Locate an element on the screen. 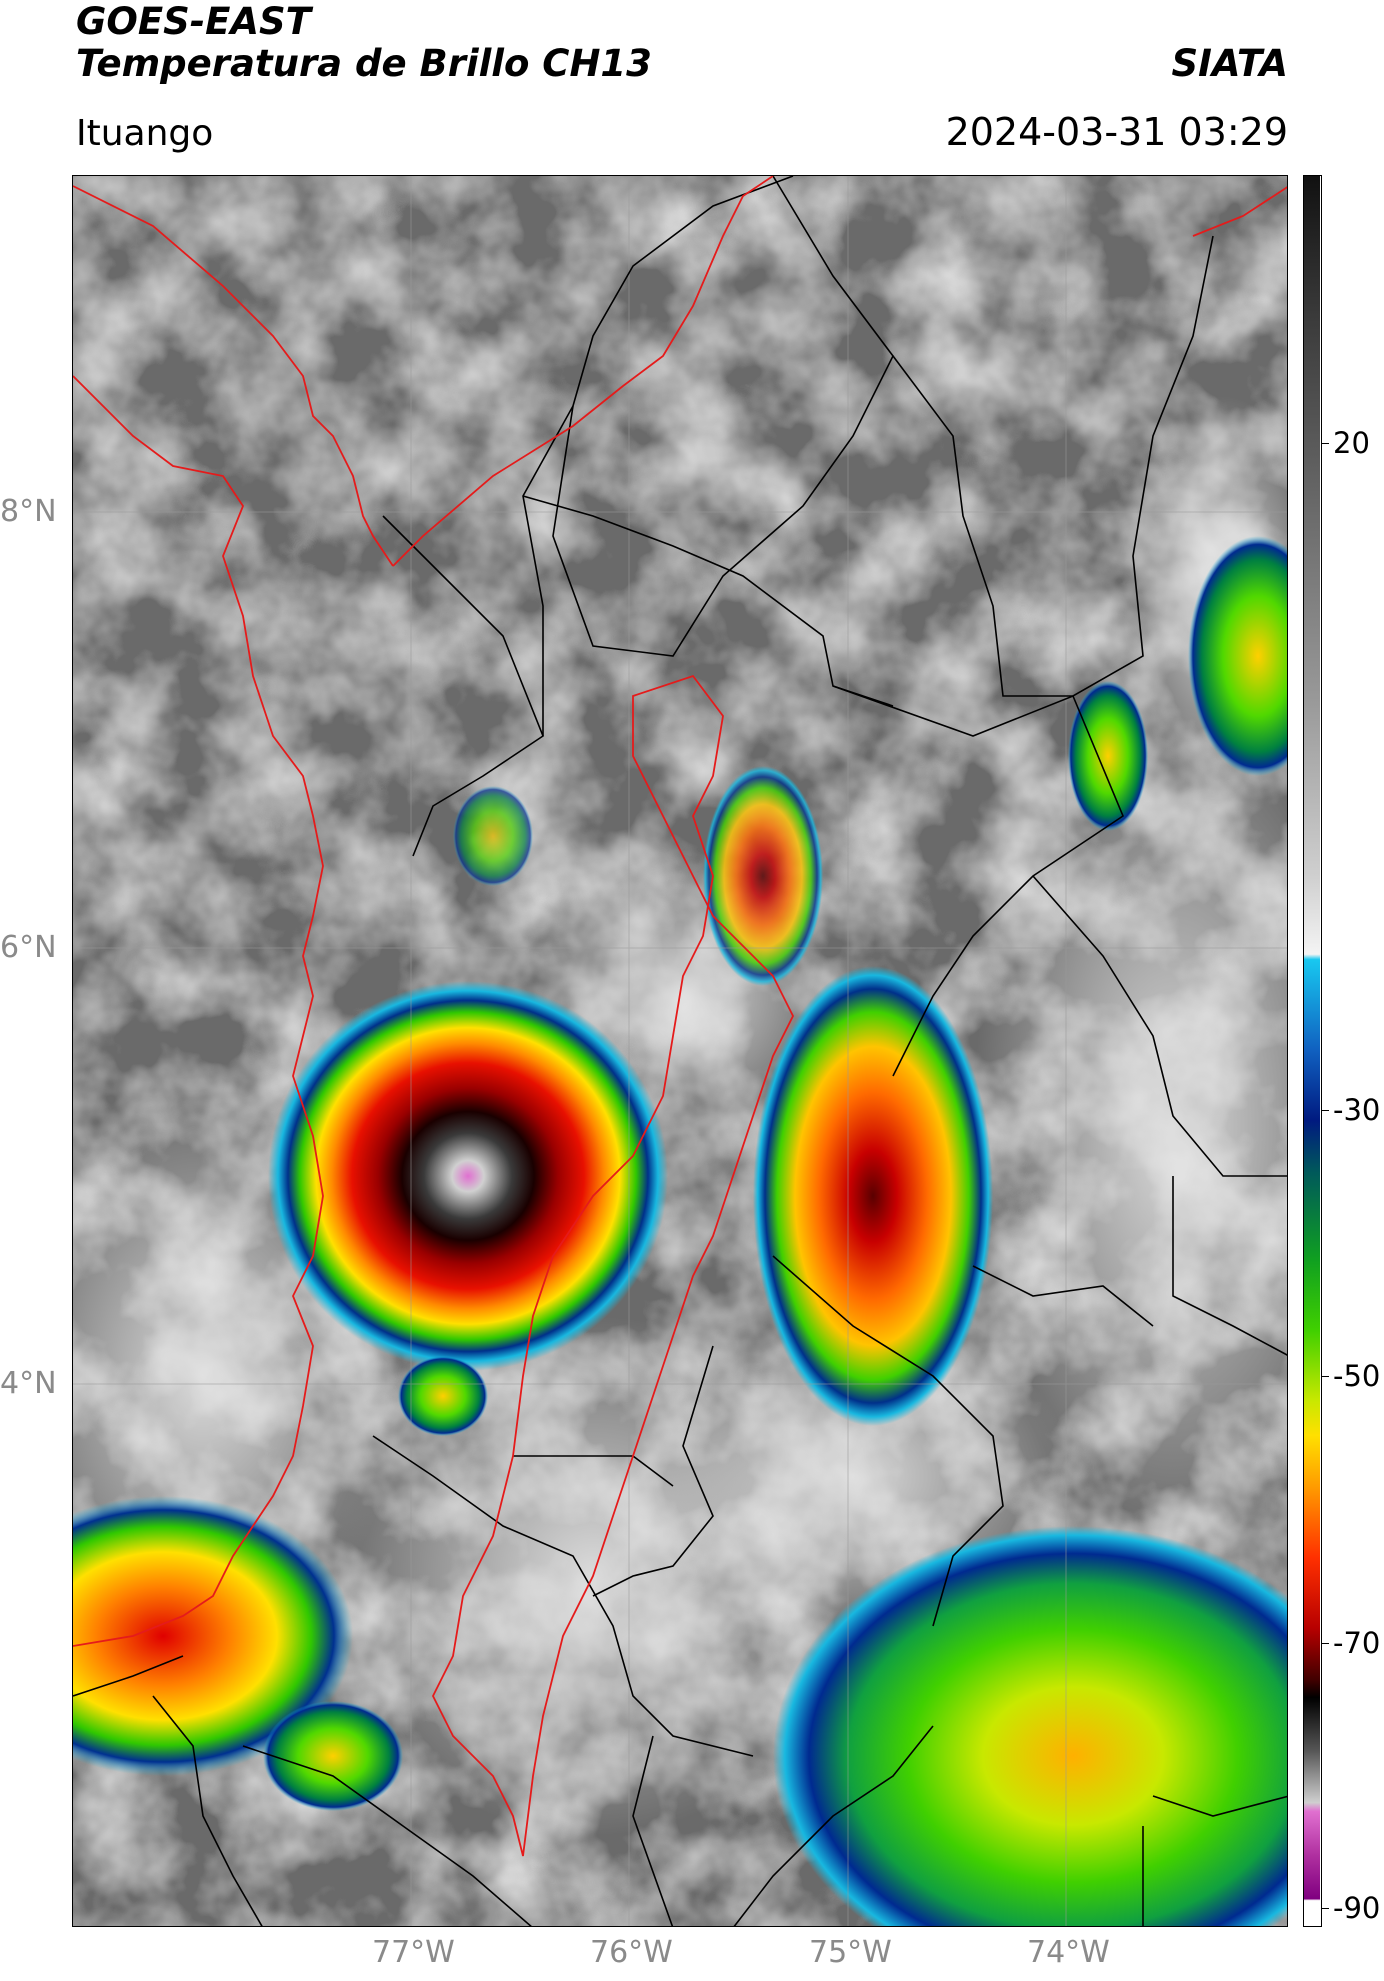 The width and height of the screenshot is (1384, 1981). colorbar-label-m50: -50 is located at coordinates (1357, 1376).